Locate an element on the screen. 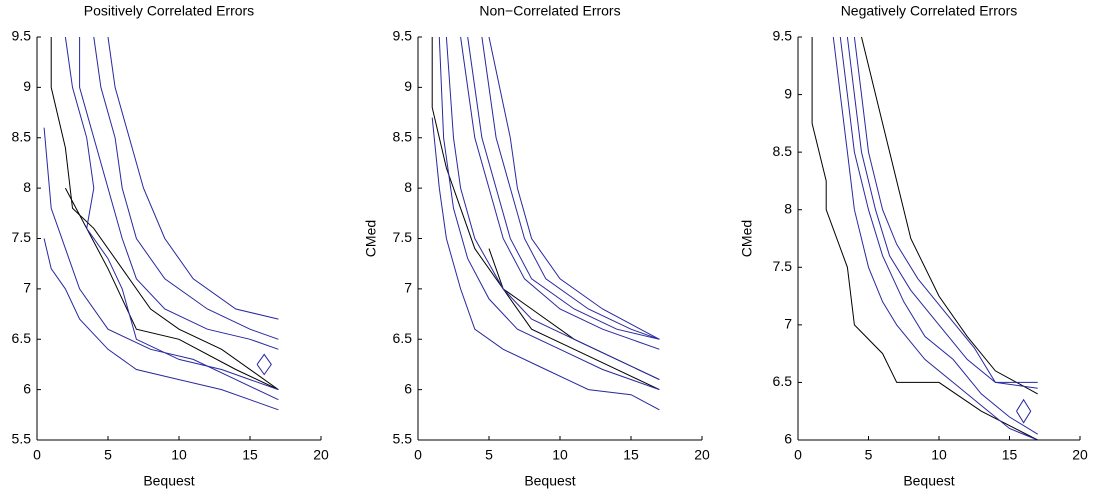 The image size is (1099, 498). panel-title: Non−Correlated Errors is located at coordinates (549, 11).